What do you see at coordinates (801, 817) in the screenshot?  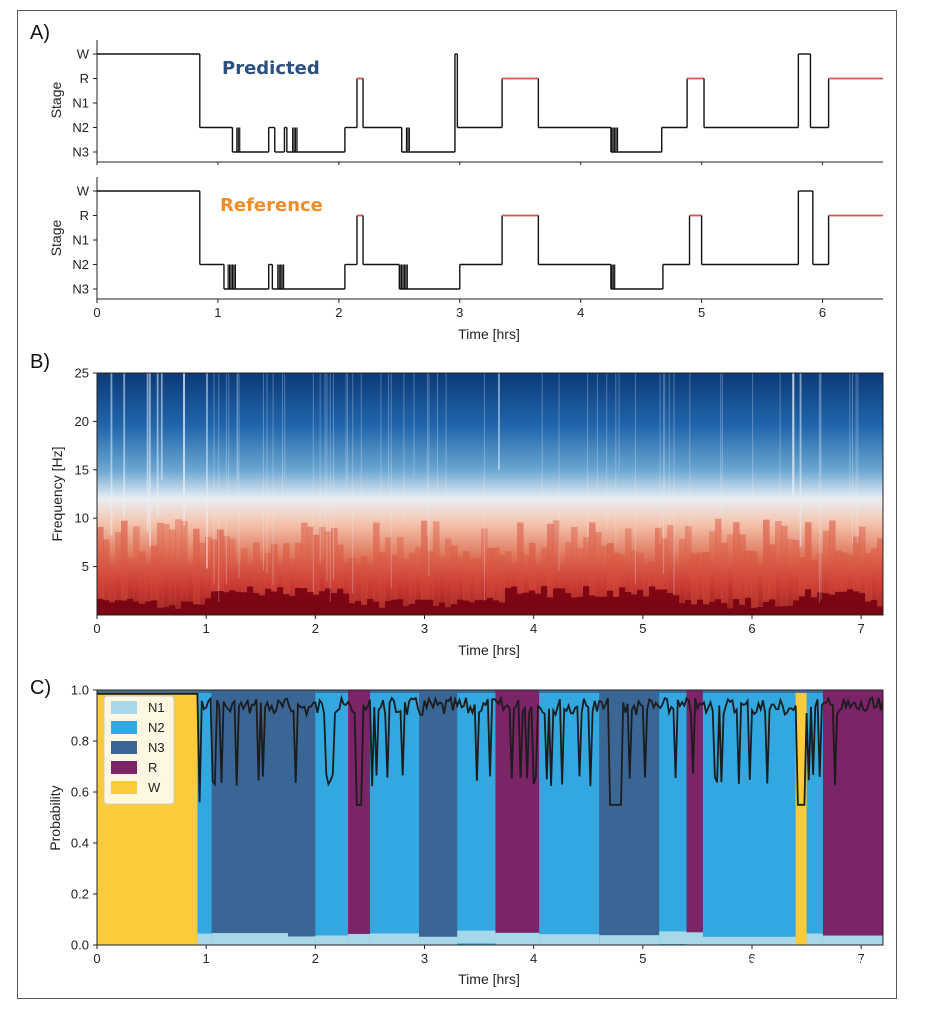 I see `probability-segment-W` at bounding box center [801, 817].